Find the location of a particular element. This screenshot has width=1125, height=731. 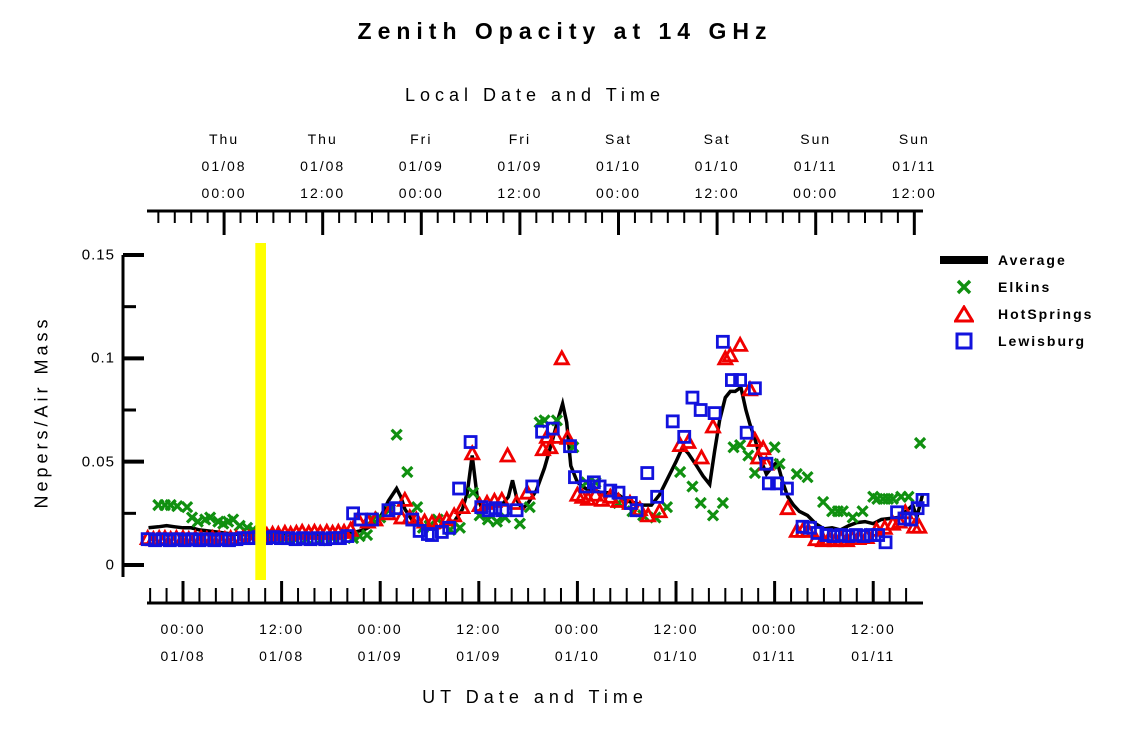

bottom-label-date: 01/08 is located at coordinates (282, 656).